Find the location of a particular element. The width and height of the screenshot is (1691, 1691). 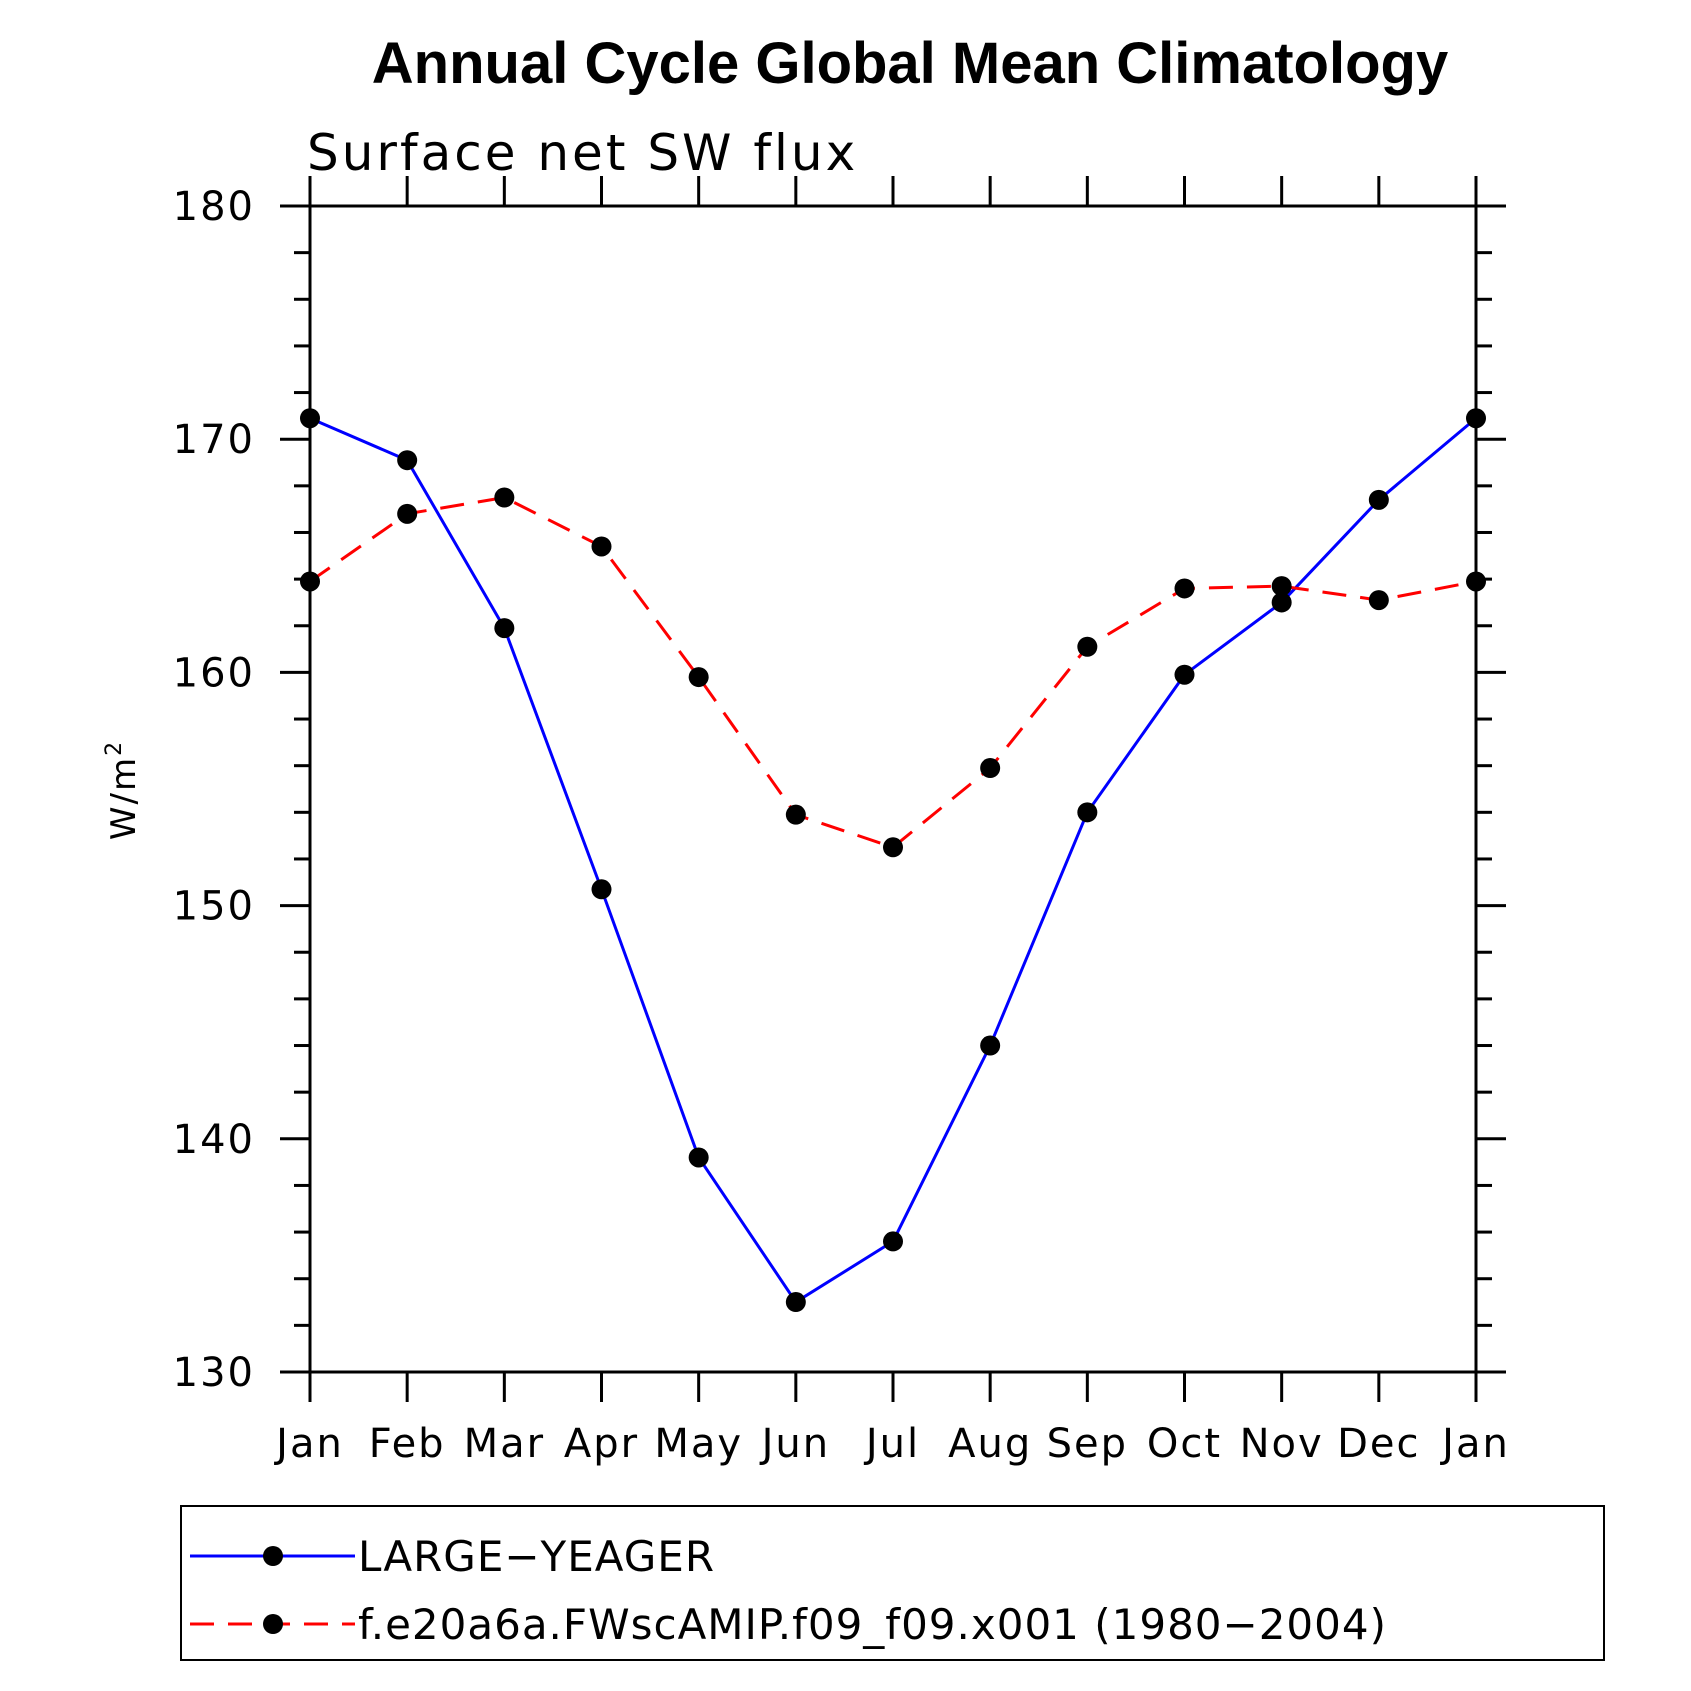

y-tick-label: 140 is located at coordinates (214, 1140).